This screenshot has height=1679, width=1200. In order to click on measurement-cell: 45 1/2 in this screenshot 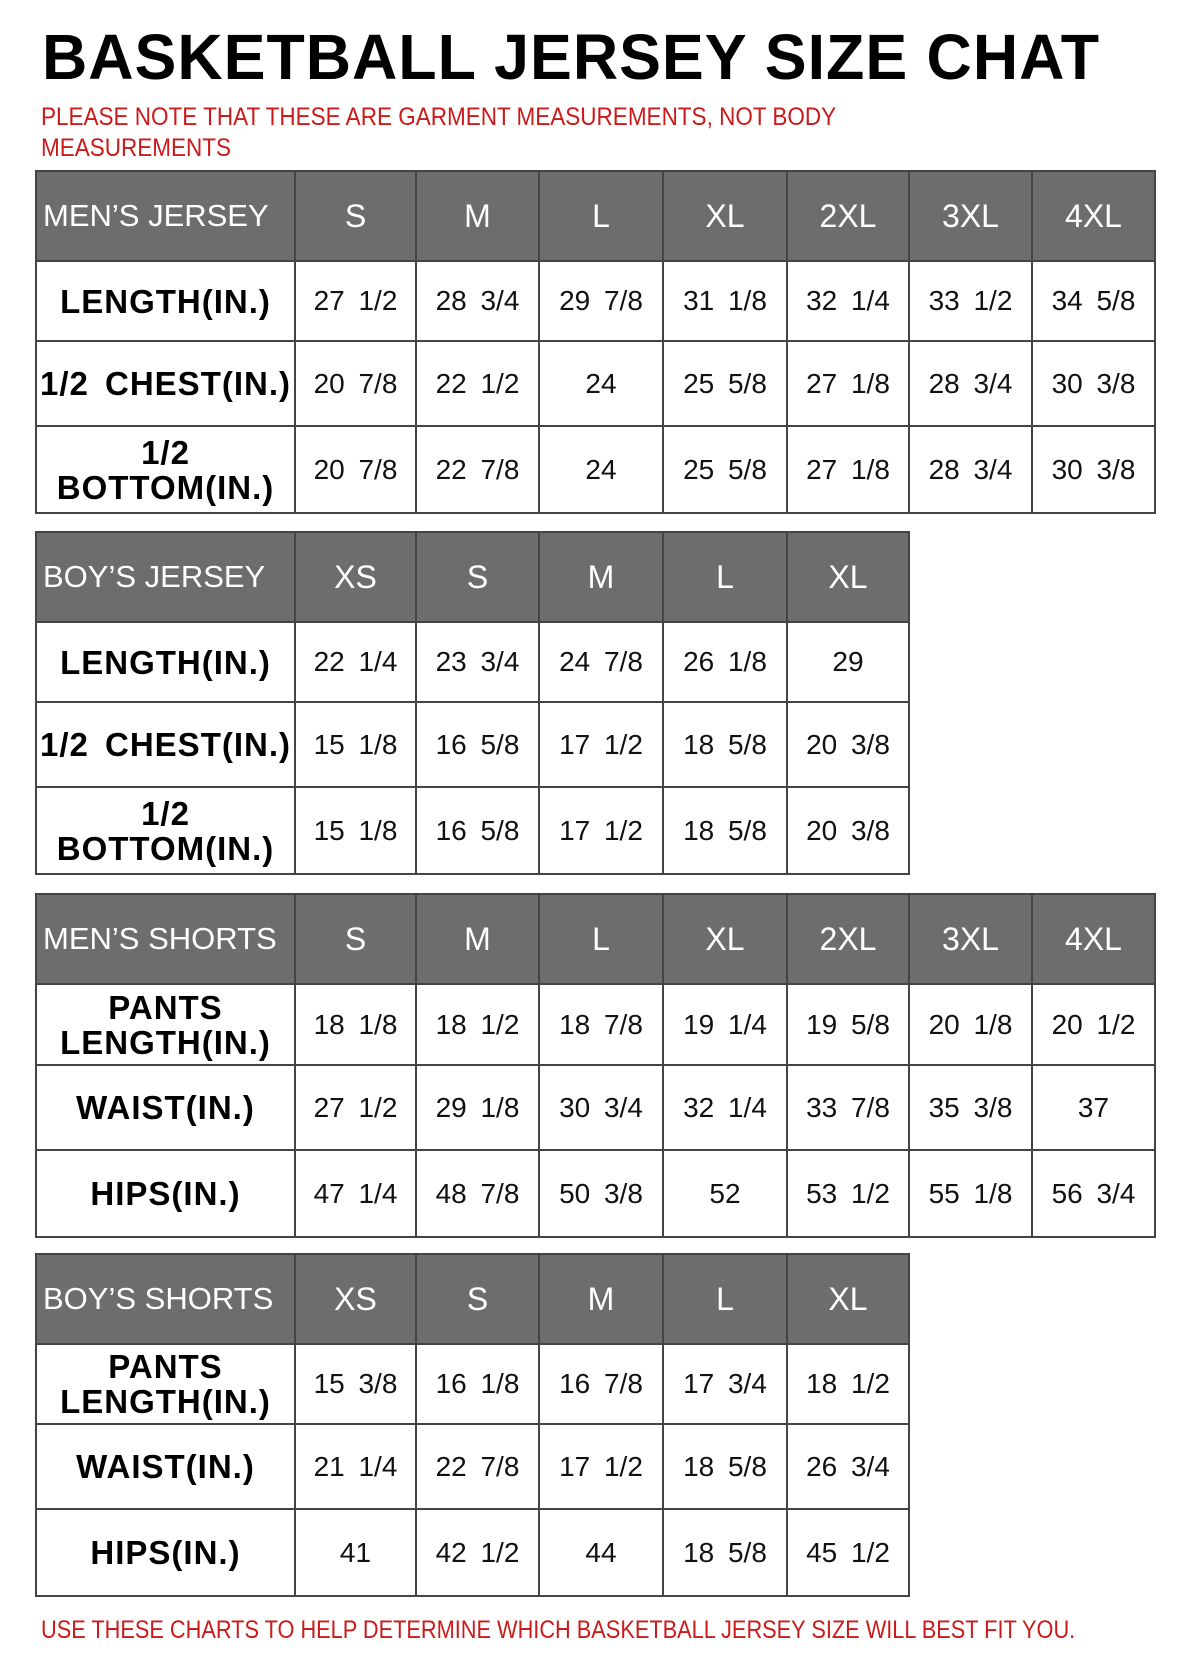, I will do `click(848, 1552)`.